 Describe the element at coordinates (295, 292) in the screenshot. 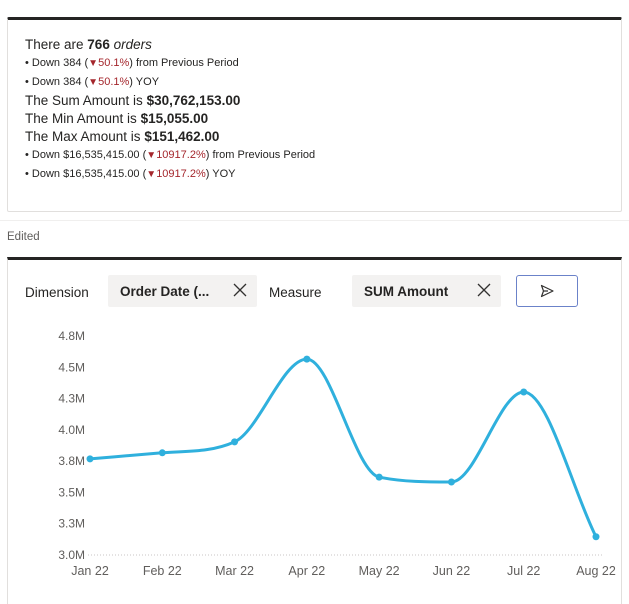

I see `measure-label: Measure` at that location.